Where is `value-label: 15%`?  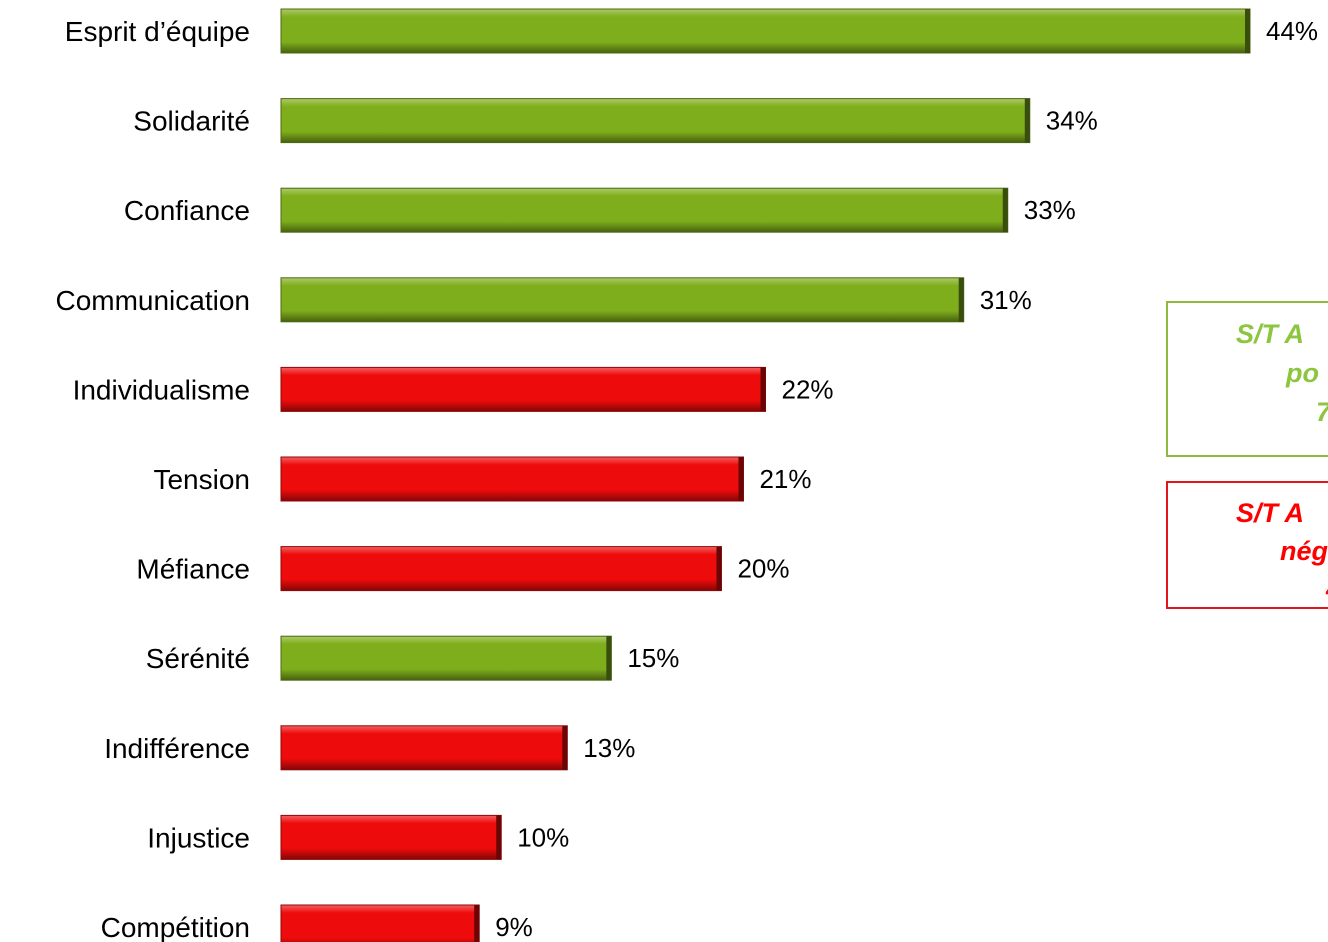
value-label: 15% is located at coordinates (653, 658).